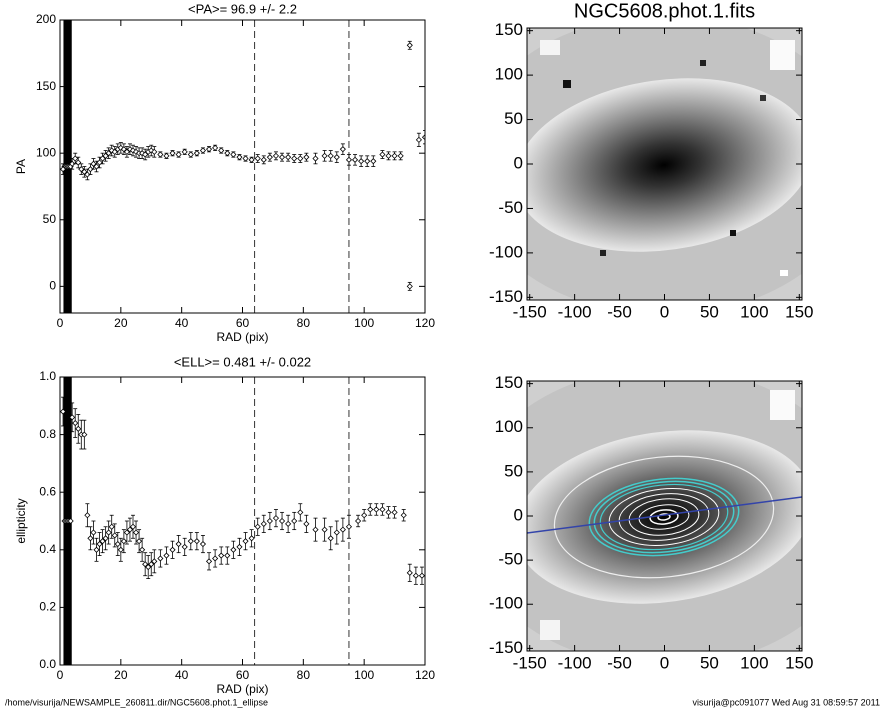 The image size is (885, 708). I want to click on chart-title: <ELL>= 0.481 +/- 0.022, so click(242, 361).